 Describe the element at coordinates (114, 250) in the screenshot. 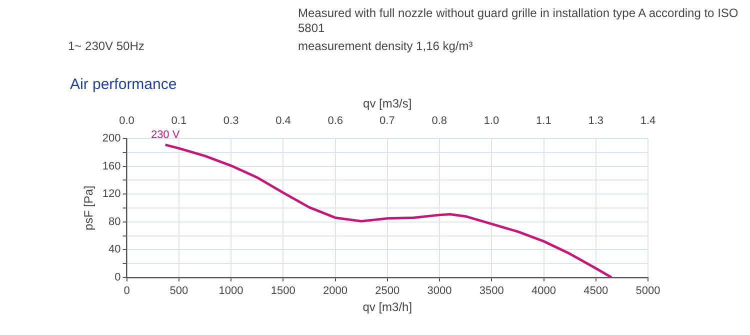

I see `y-tick-label: 40` at that location.